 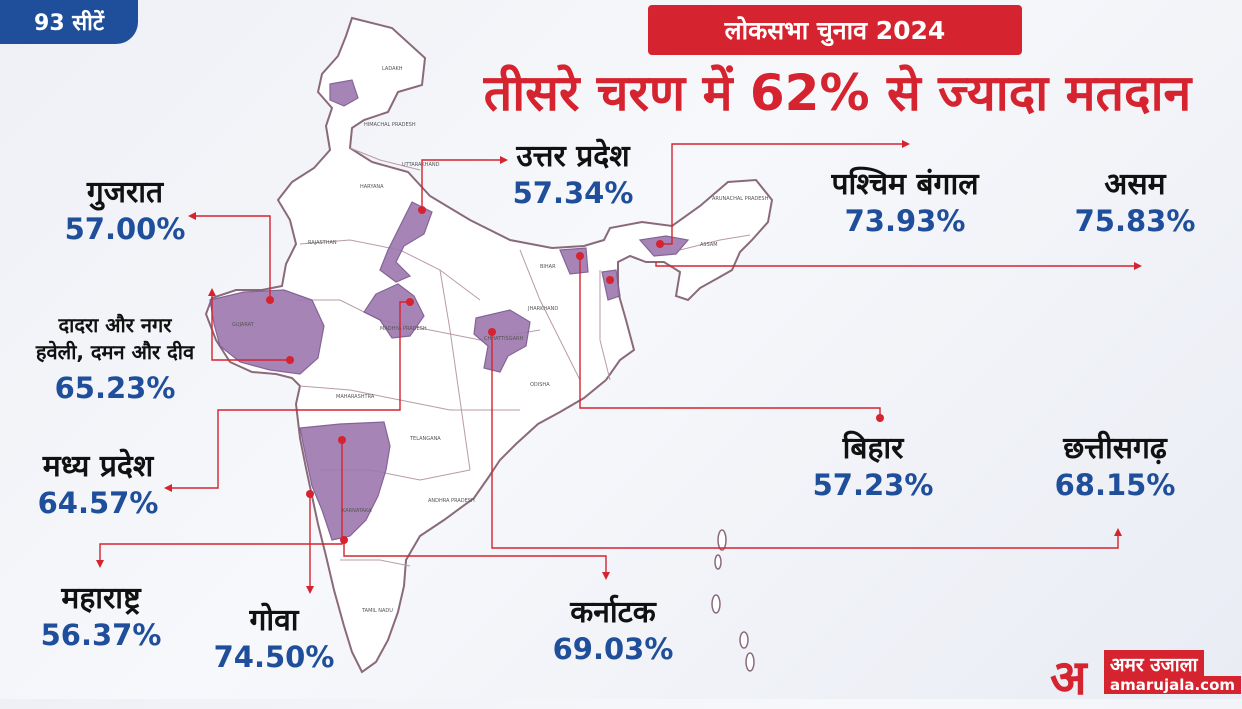 What do you see at coordinates (873, 484) in the screenshot?
I see `state-turnout: 57.23%` at bounding box center [873, 484].